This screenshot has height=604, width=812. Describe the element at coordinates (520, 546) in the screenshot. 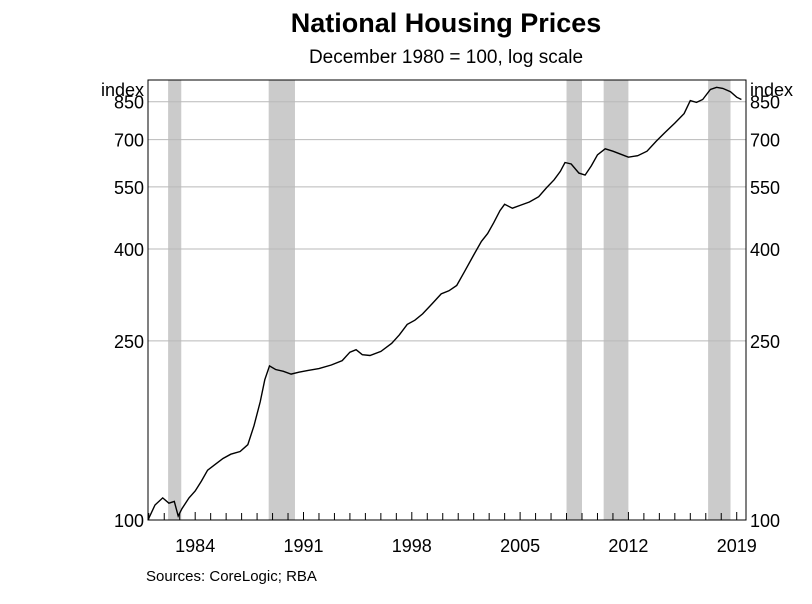

I see `x-tick-label-2005: 2005` at that location.